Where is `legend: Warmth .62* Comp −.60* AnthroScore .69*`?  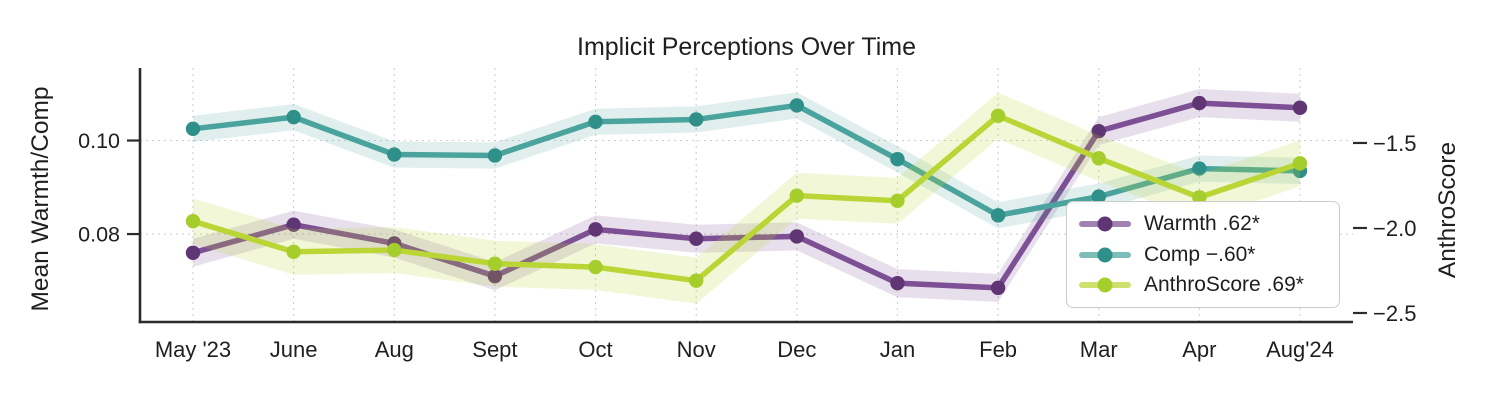 legend: Warmth .62* Comp −.60* AnthroScore .69* is located at coordinates (1203, 254).